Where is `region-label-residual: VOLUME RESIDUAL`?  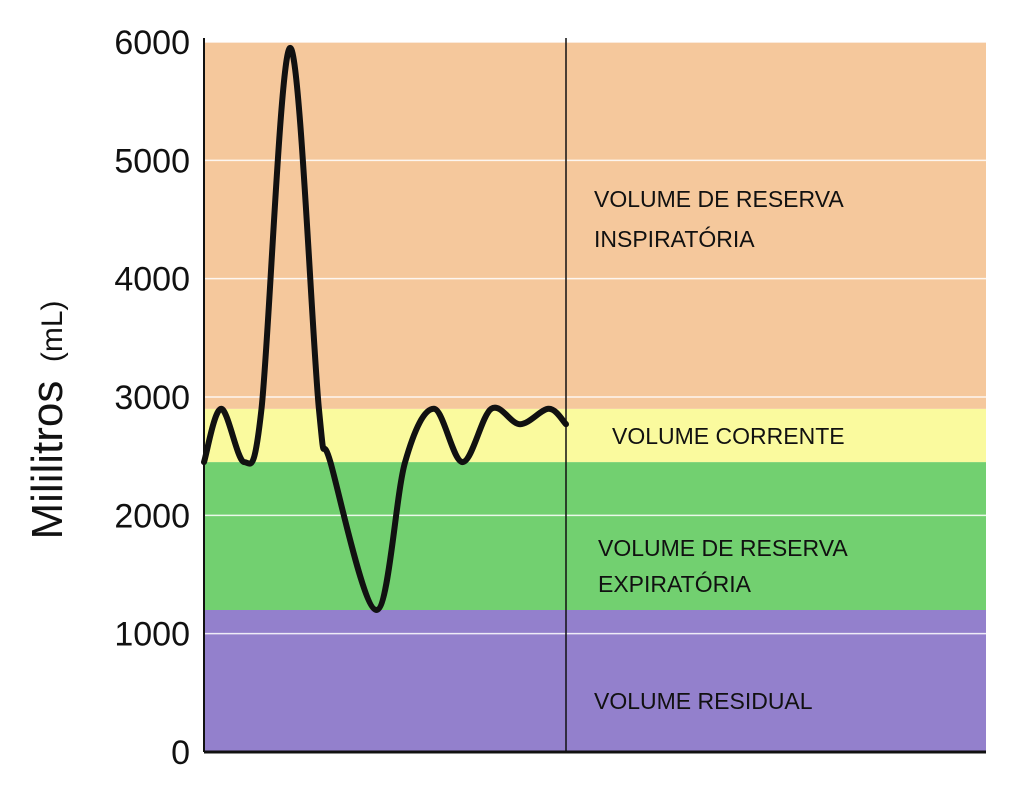 region-label-residual: VOLUME RESIDUAL is located at coordinates (703, 701).